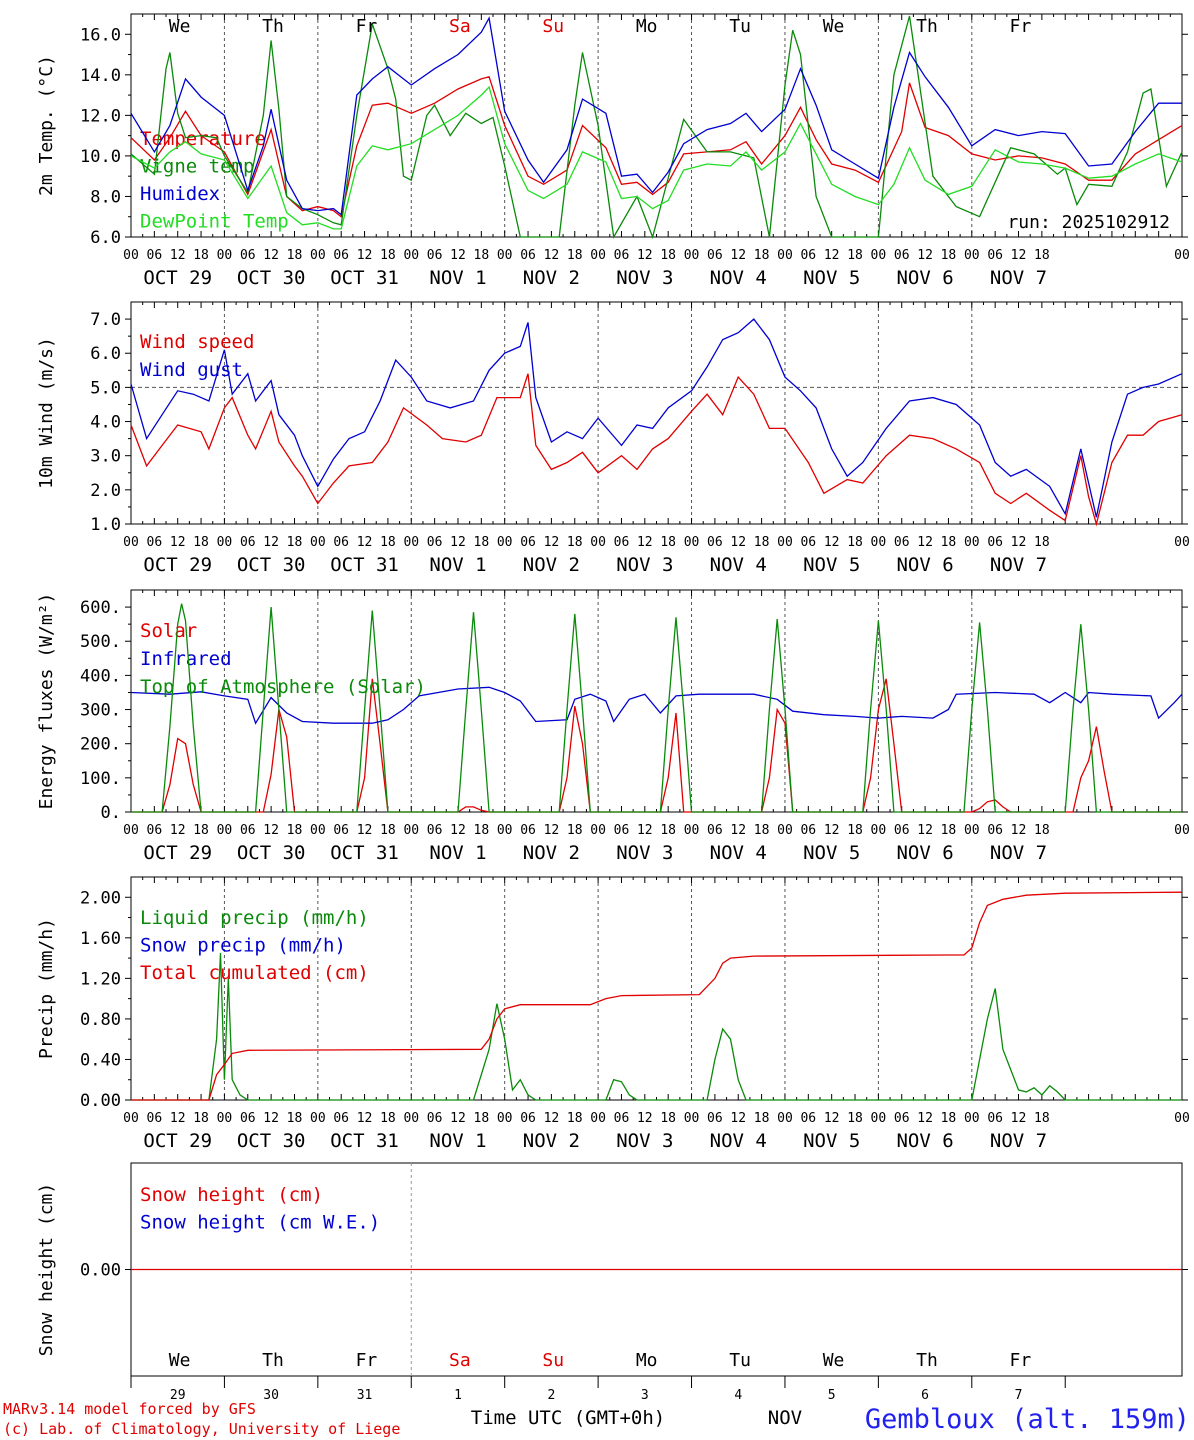  What do you see at coordinates (254, 973) in the screenshot?
I see `precip-legend-entry: Total cumulated (cm)` at bounding box center [254, 973].